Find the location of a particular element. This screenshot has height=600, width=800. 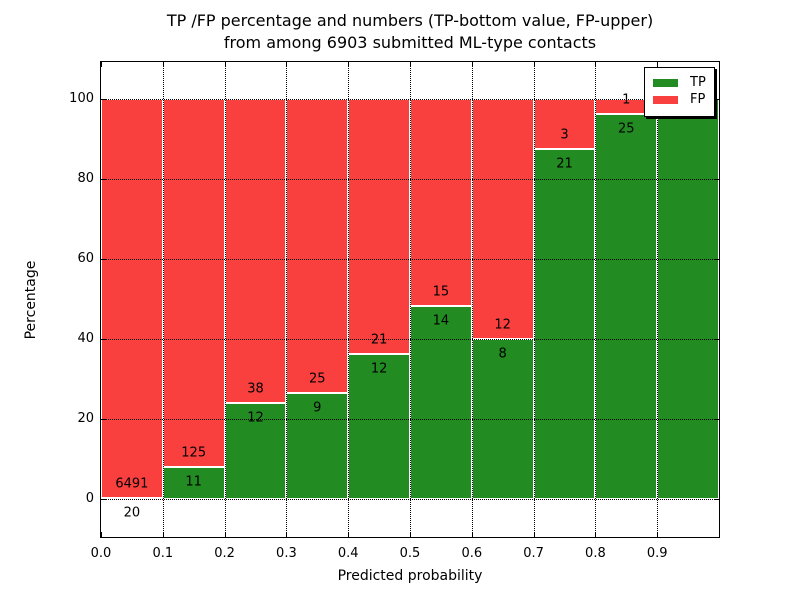

x-tick-label: 0.6 is located at coordinates (472, 553).